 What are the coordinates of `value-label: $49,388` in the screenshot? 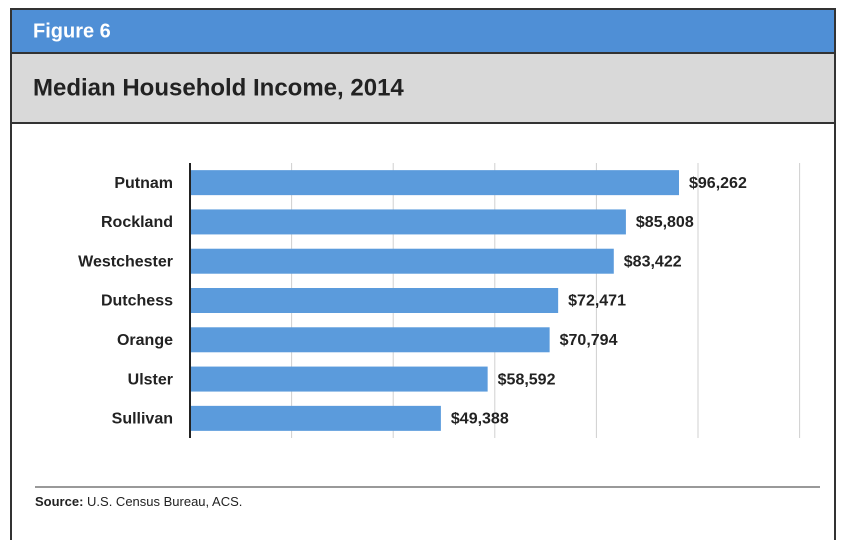 It's located at (480, 419).